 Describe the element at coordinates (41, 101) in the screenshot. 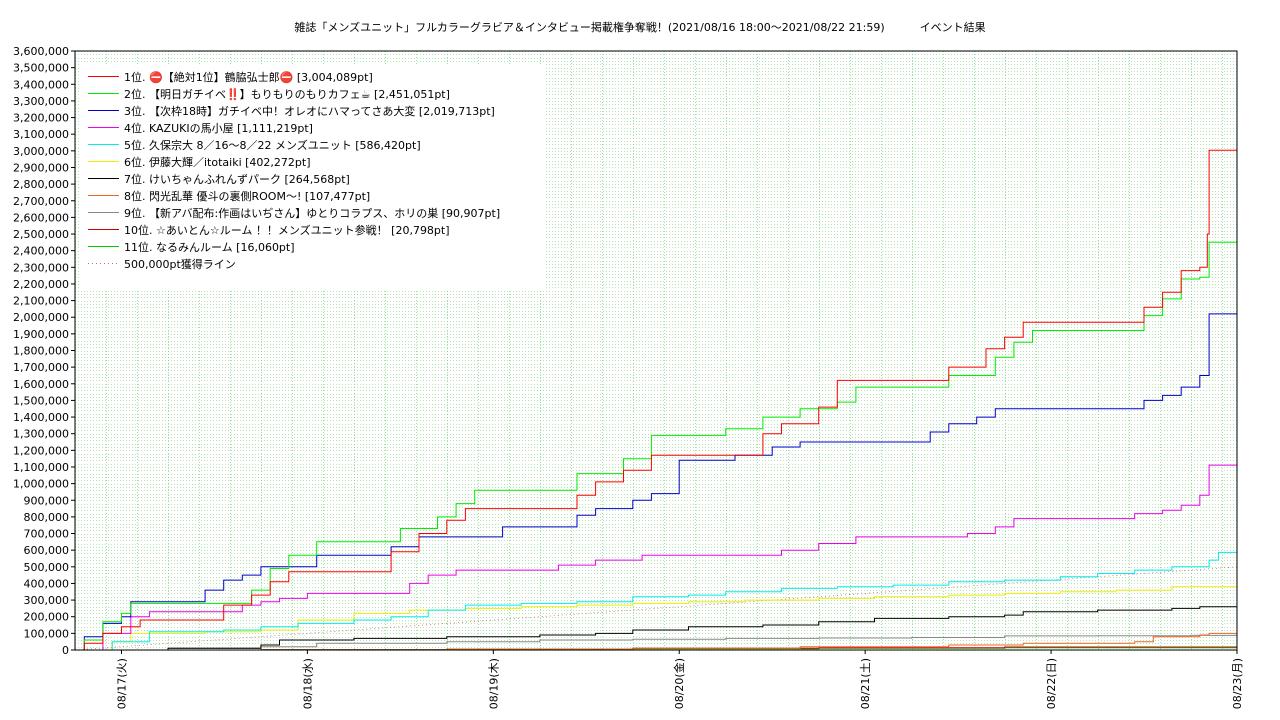

I see `y-tick-label: 3,300,000` at that location.